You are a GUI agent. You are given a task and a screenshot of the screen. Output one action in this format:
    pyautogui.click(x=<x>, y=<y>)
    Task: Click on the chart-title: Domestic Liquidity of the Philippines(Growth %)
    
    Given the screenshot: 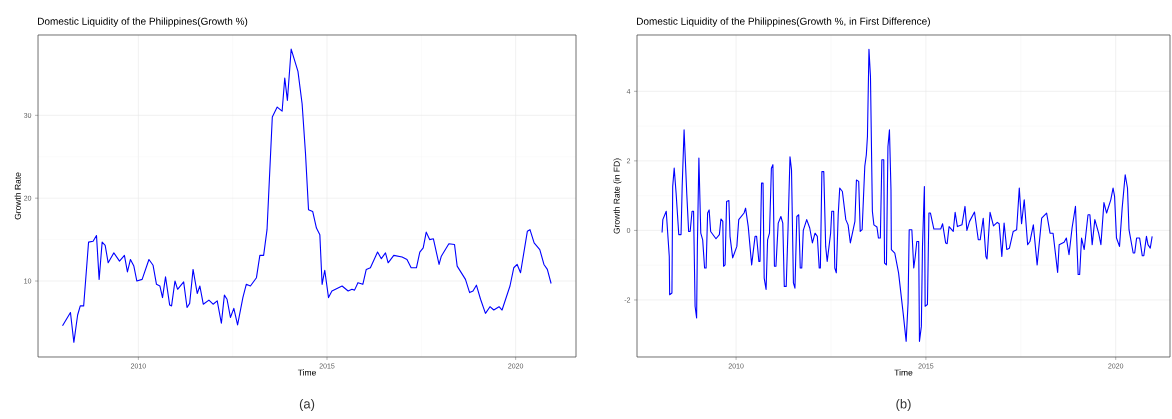 What is the action you would take?
    pyautogui.click(x=143, y=22)
    